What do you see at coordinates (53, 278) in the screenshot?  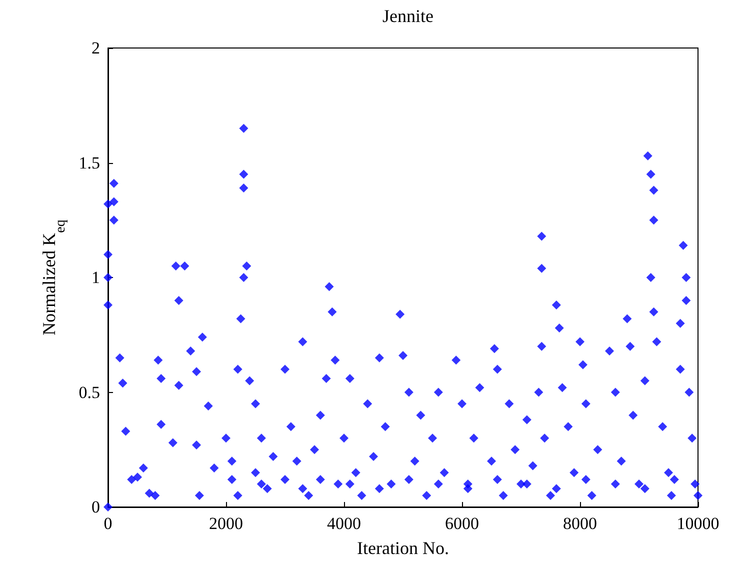 I see `y-axis-title: Normalized Keq` at bounding box center [53, 278].